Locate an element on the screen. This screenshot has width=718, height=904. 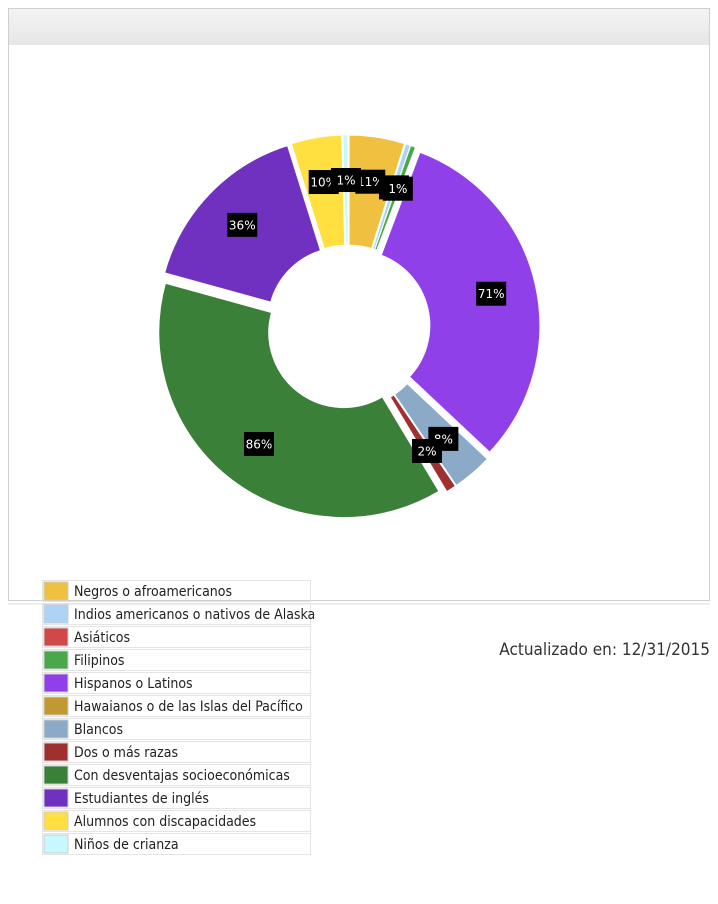
data-label-text: 71% is located at coordinates (491, 294).